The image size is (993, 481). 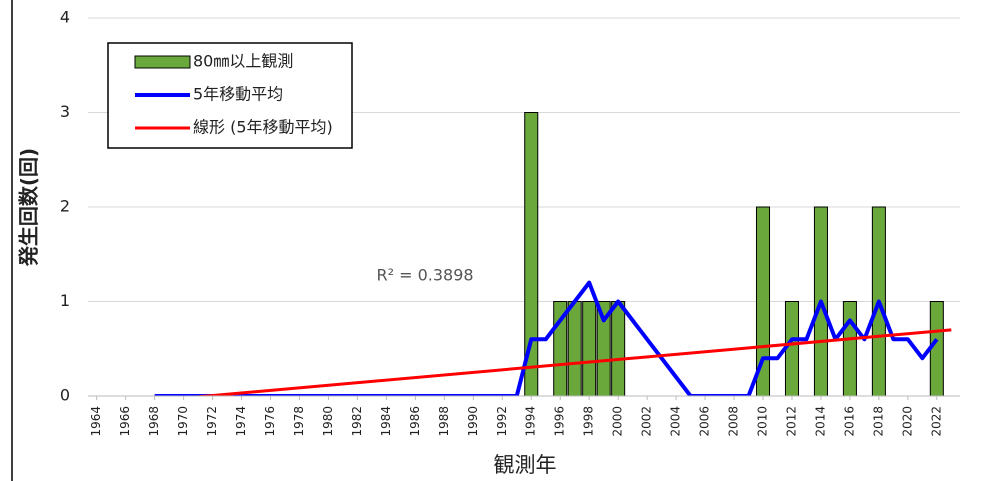 I want to click on legend-label: 80㎜以上観測, so click(x=243, y=61).